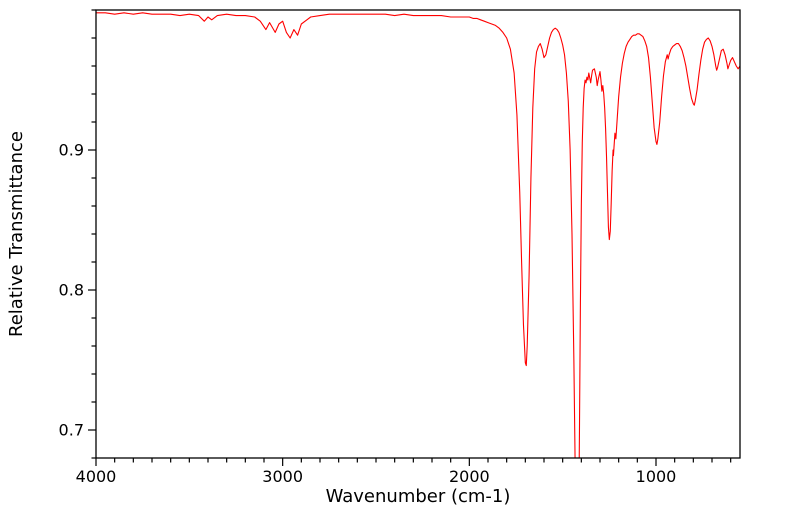 Image resolution: width=799 pixels, height=516 pixels. Describe the element at coordinates (282, 476) in the screenshot. I see `x-axis-tick-label: 3000` at that location.